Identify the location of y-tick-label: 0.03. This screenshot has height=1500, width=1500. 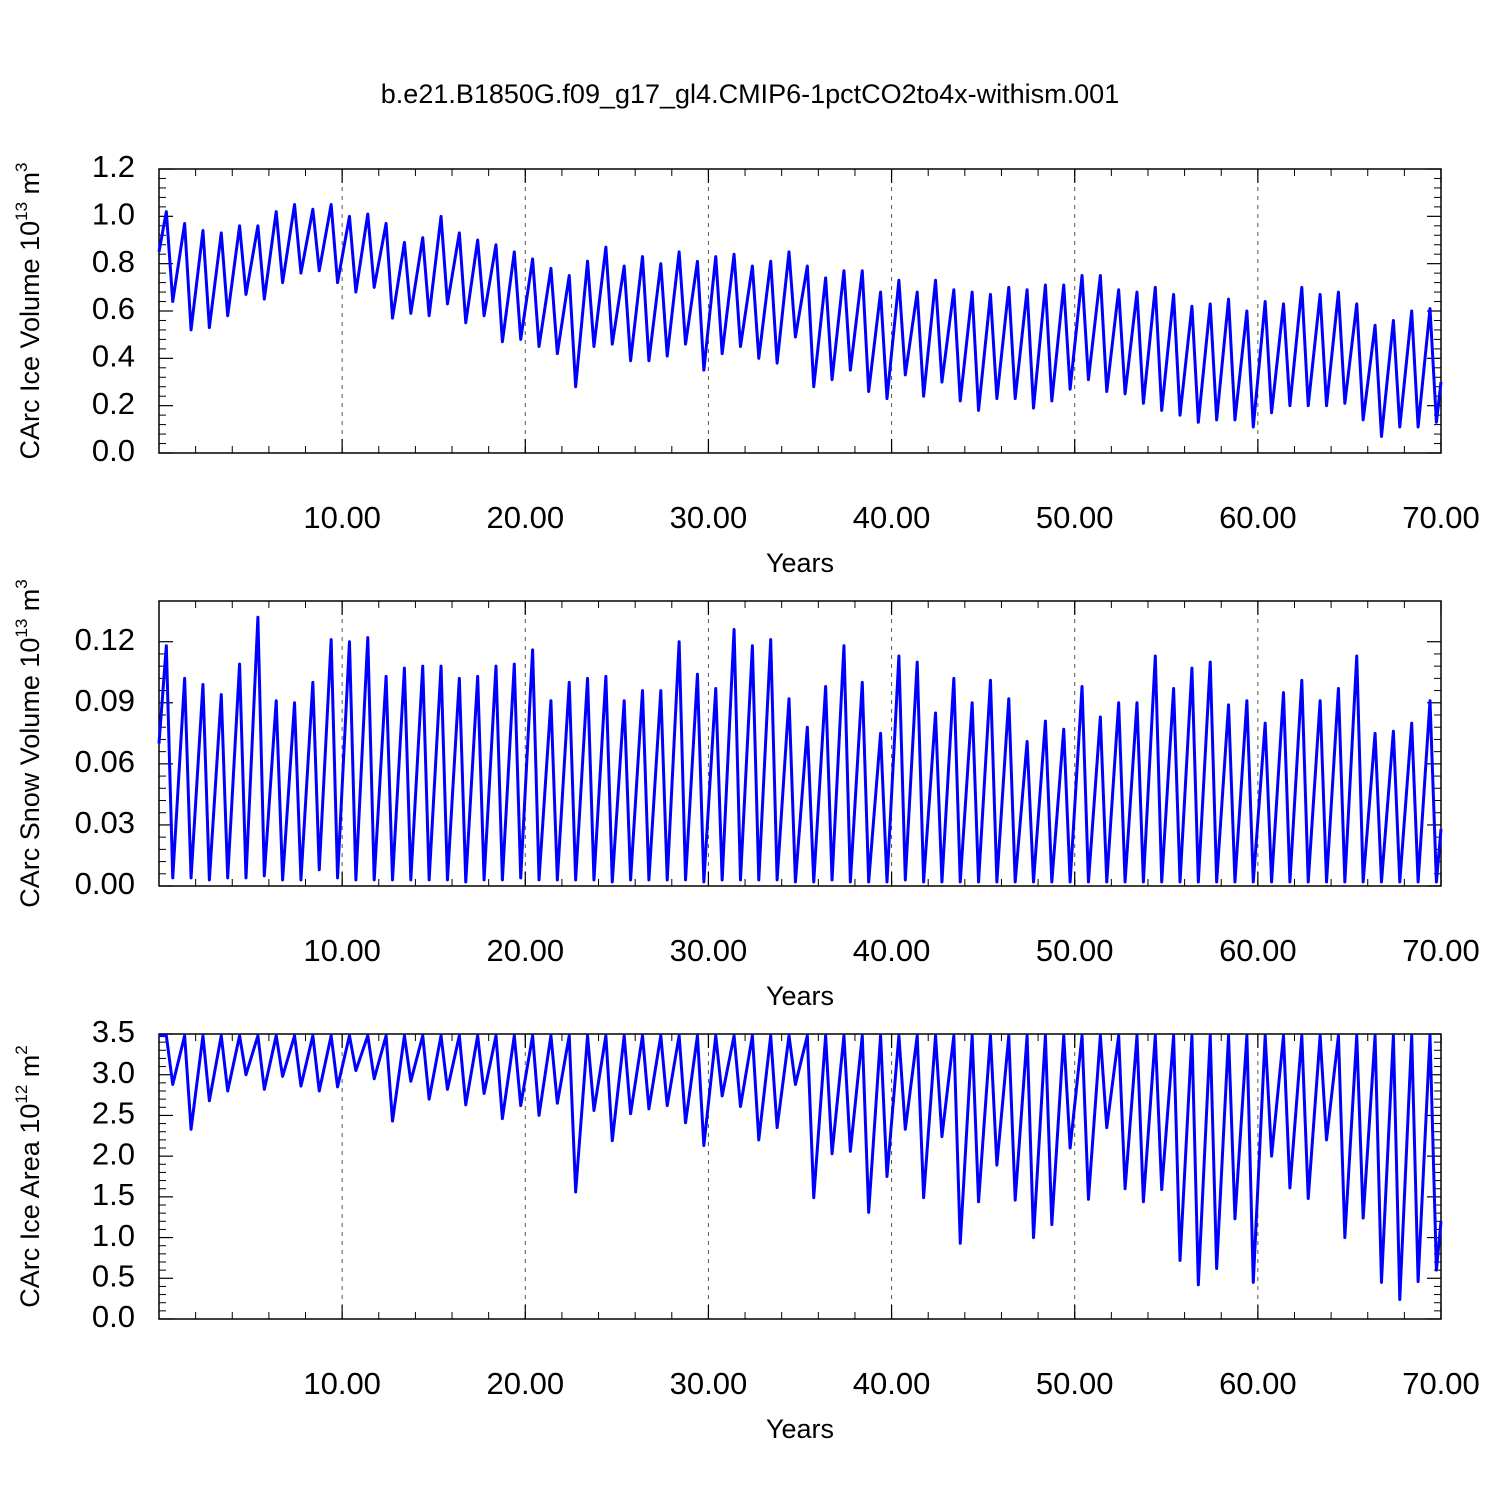
(105, 822).